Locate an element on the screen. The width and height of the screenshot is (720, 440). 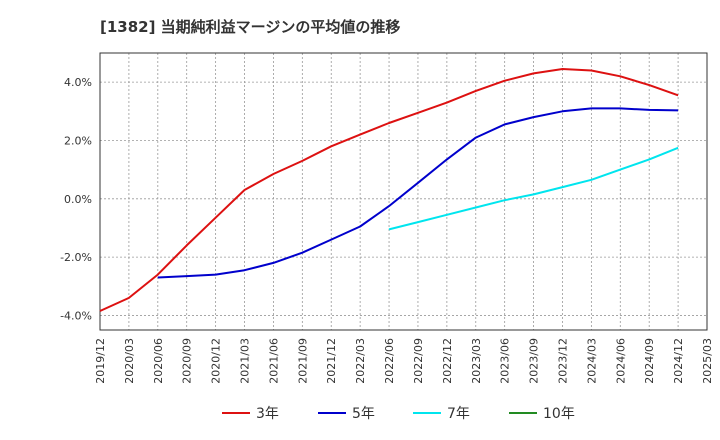
x-tick-label: 2024/12 is located at coordinates (678, 361).